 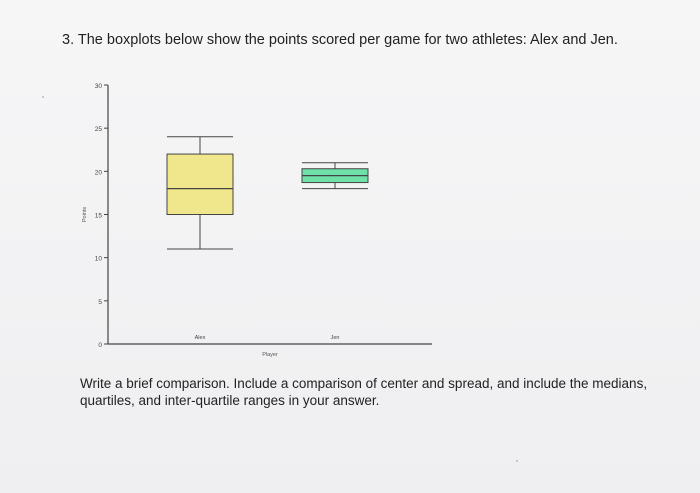 What do you see at coordinates (100, 345) in the screenshot?
I see `y-tick-label: 0` at bounding box center [100, 345].